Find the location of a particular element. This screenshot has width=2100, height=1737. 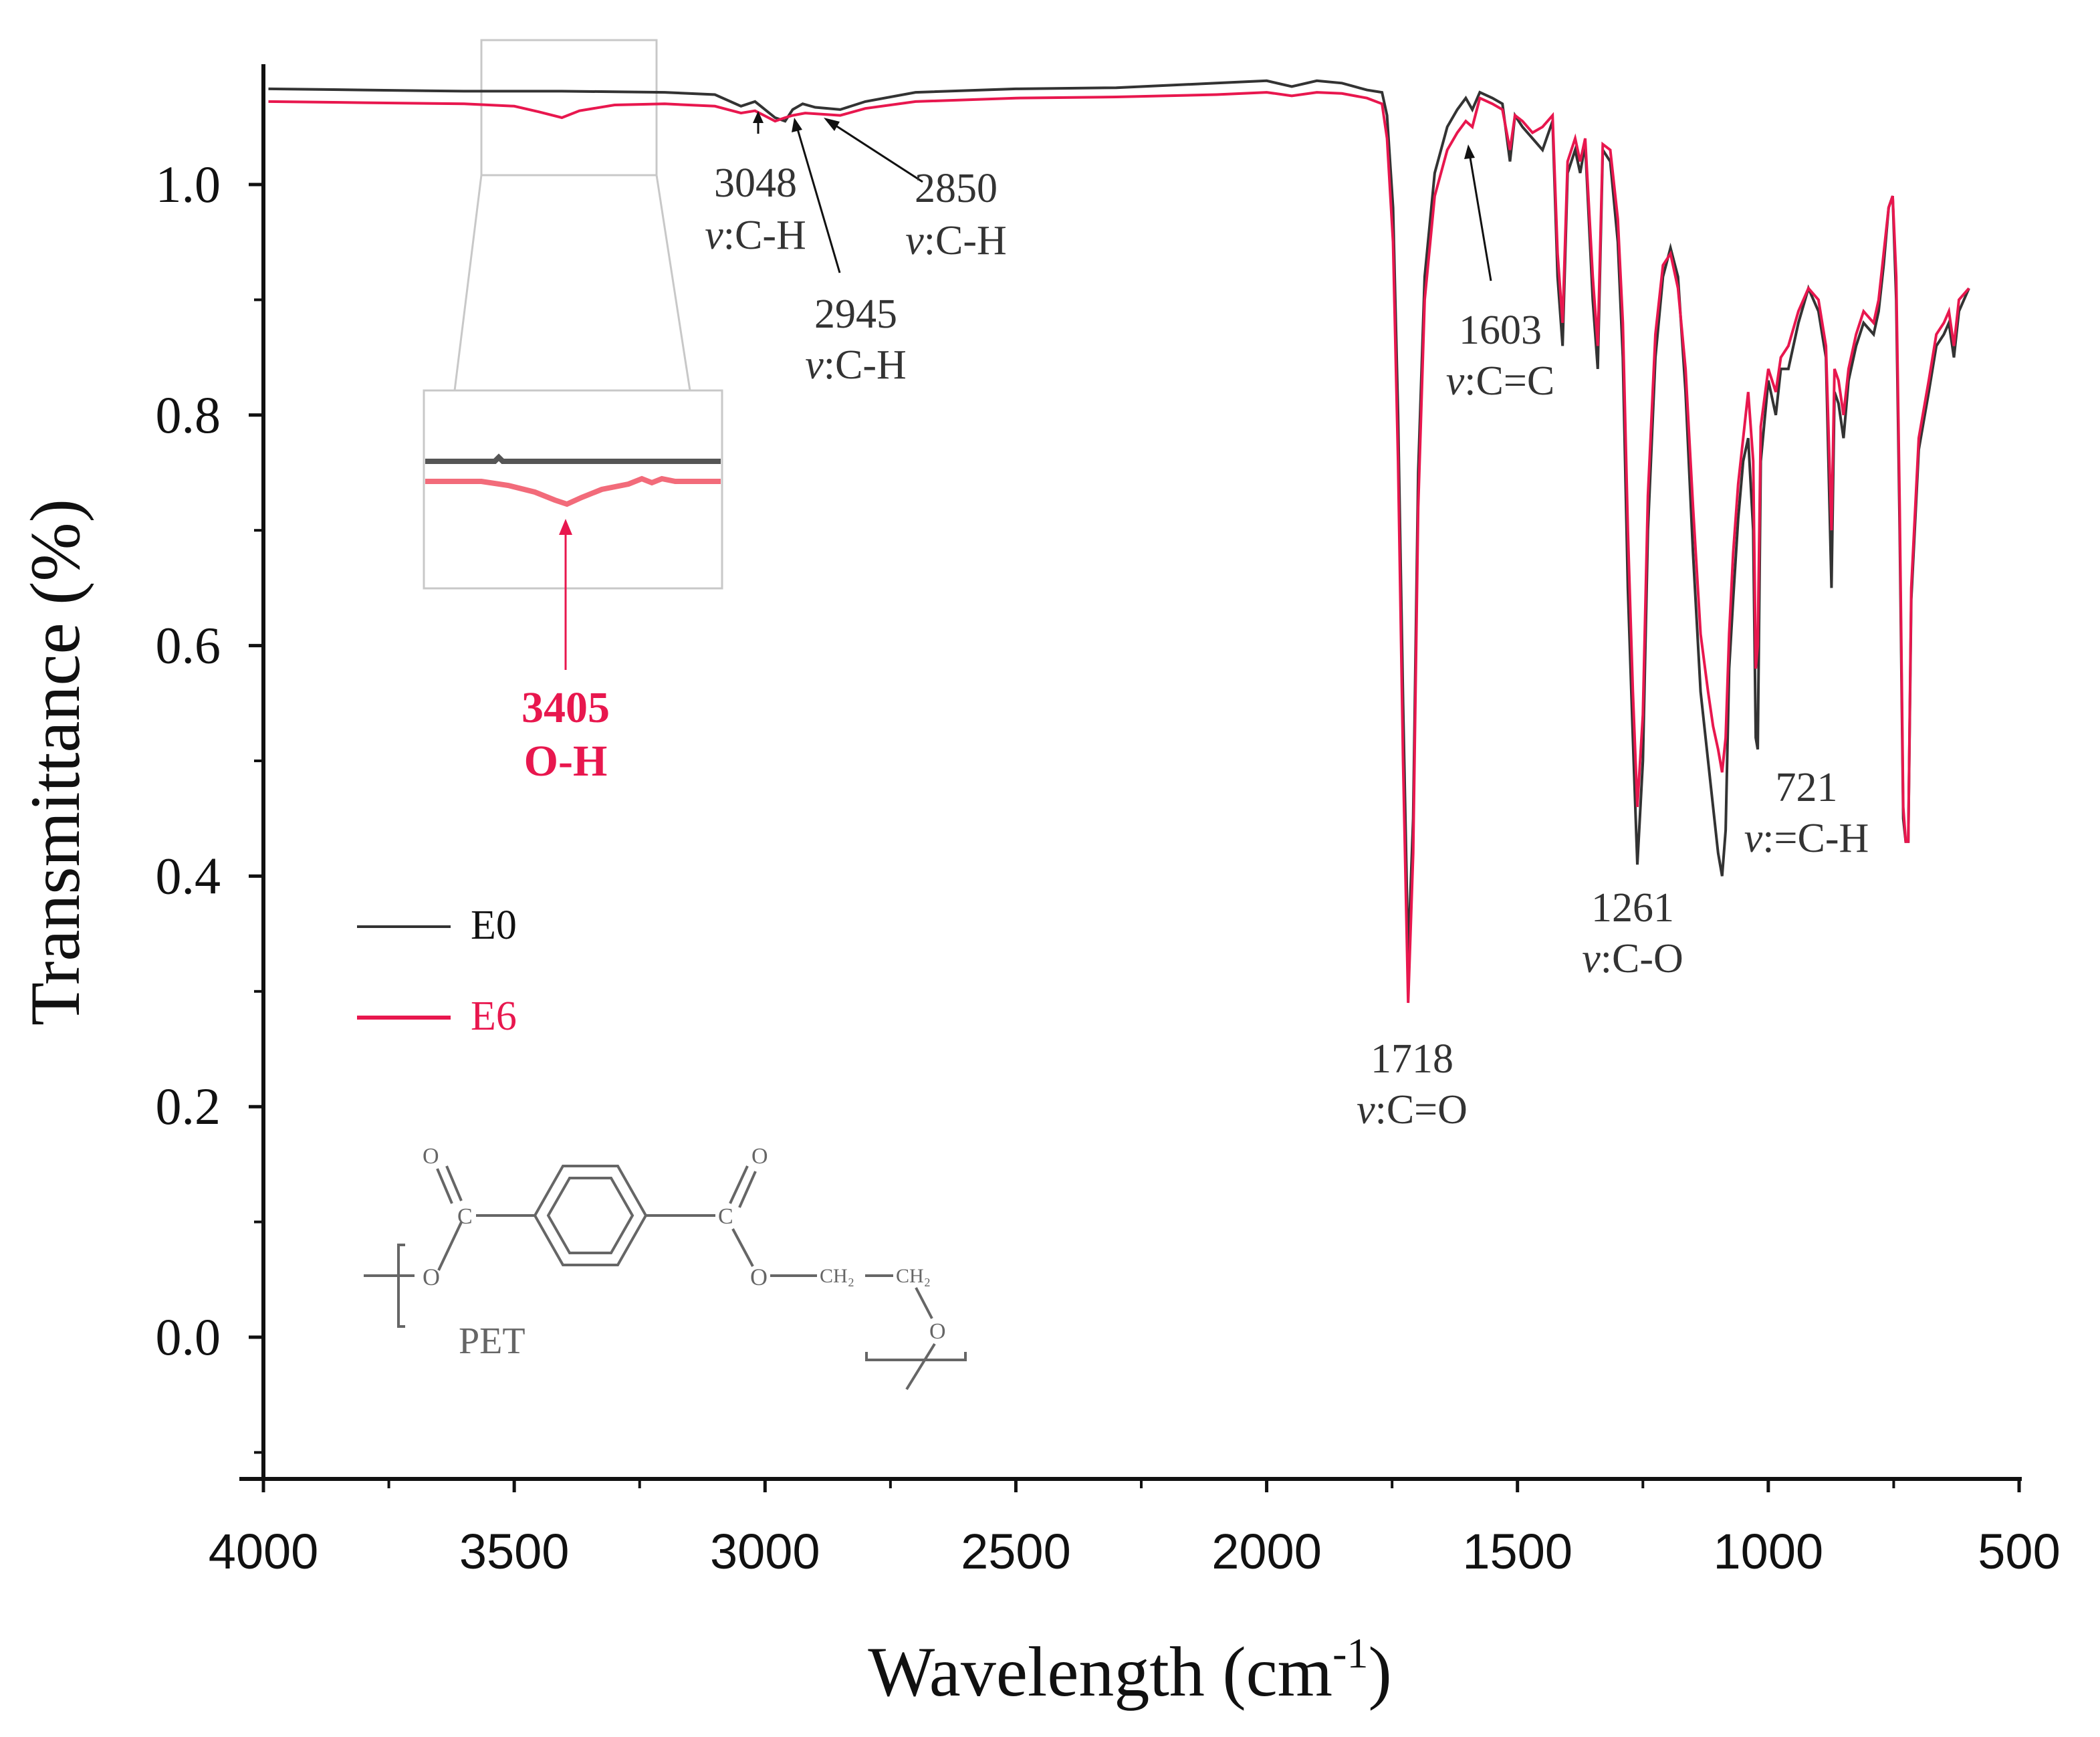

annotation-mode: v:=C-H is located at coordinates (1806, 838).